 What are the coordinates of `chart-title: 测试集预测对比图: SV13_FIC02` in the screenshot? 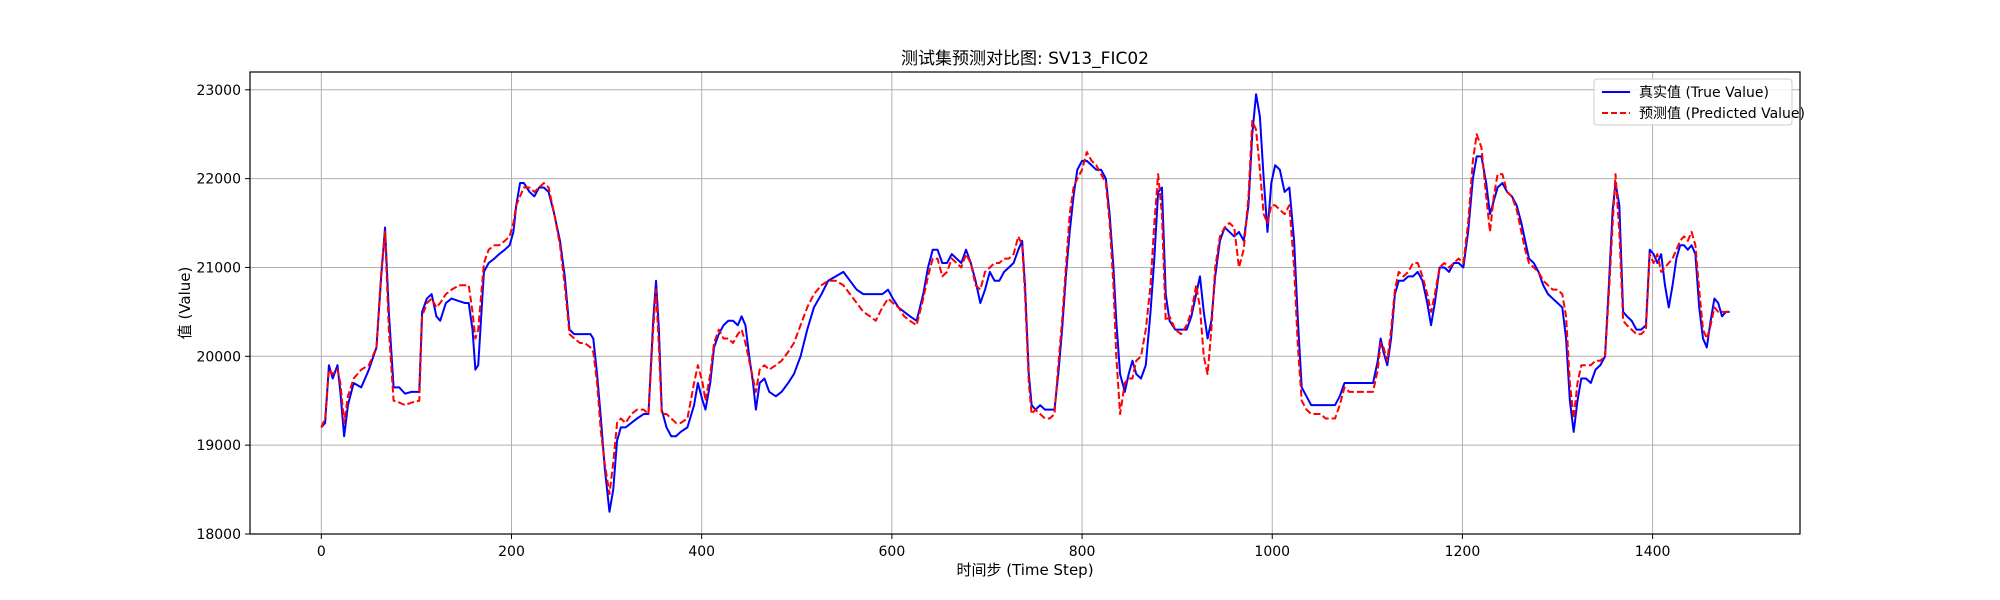 It's located at (1025, 59).